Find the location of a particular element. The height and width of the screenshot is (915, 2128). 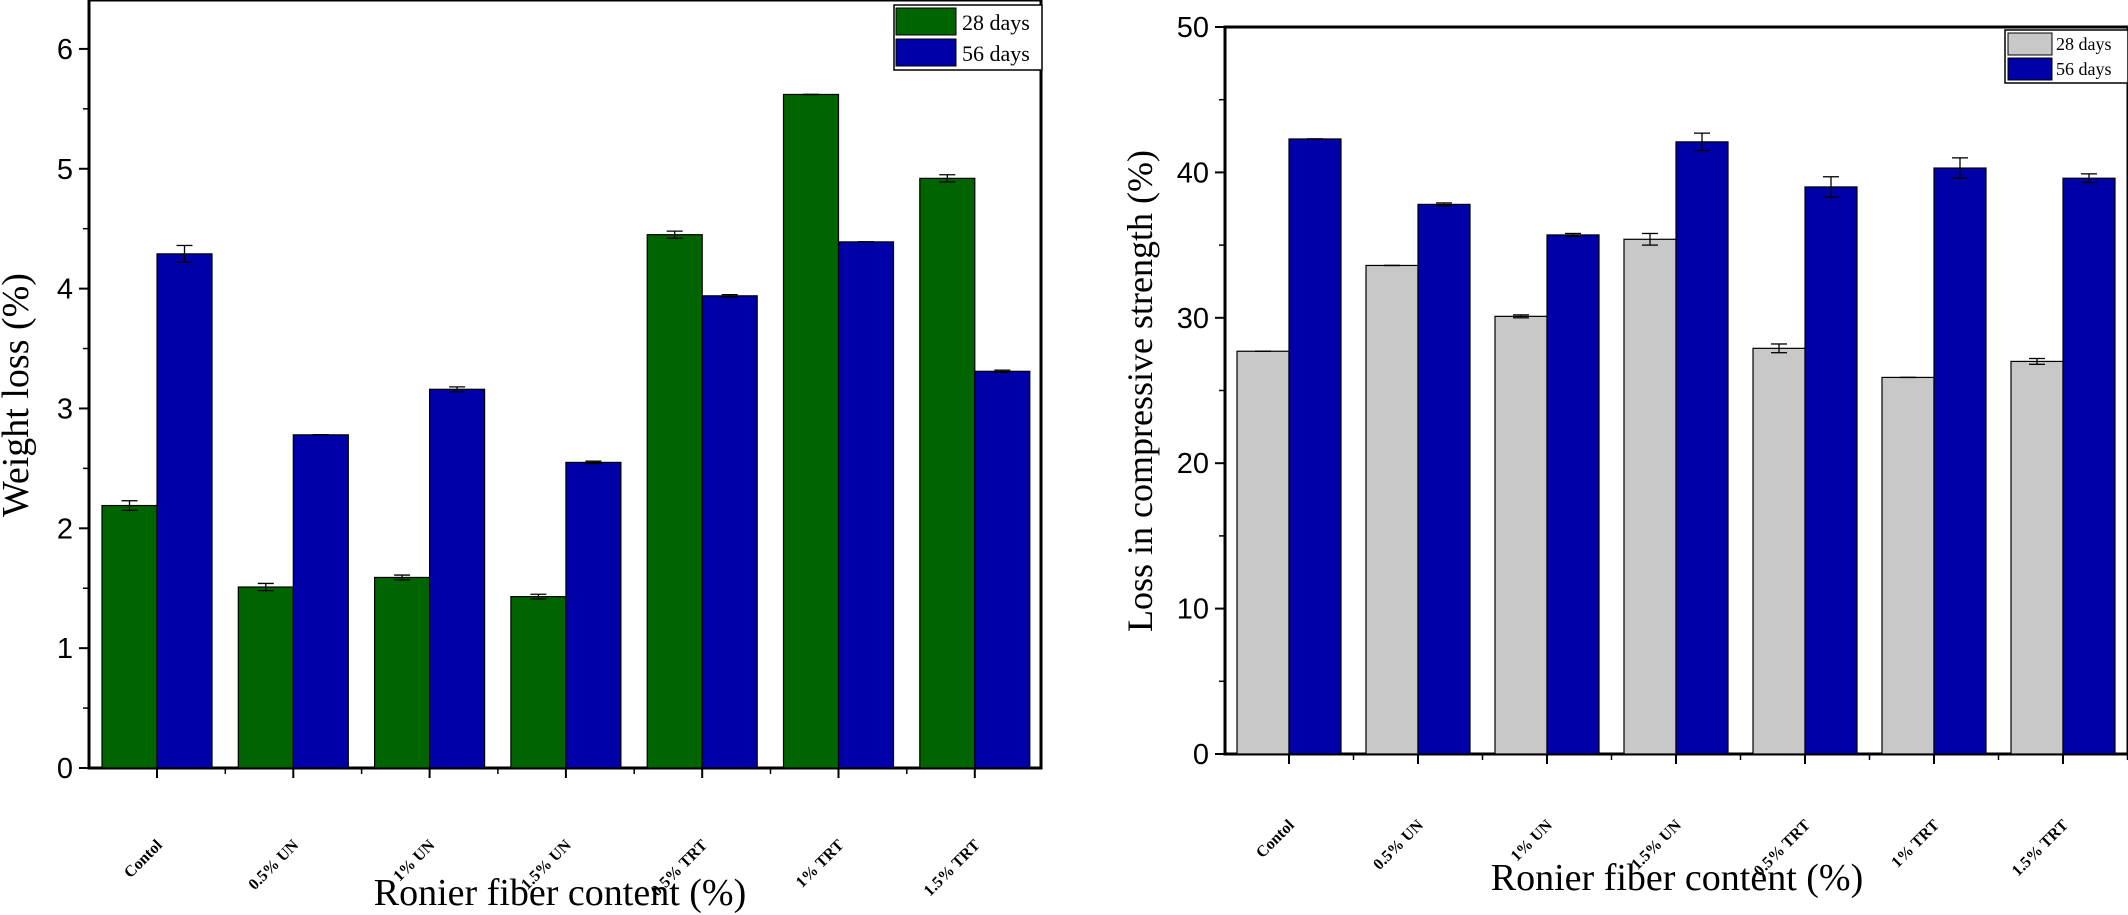

y-tick-label: 6 is located at coordinates (65, 50).